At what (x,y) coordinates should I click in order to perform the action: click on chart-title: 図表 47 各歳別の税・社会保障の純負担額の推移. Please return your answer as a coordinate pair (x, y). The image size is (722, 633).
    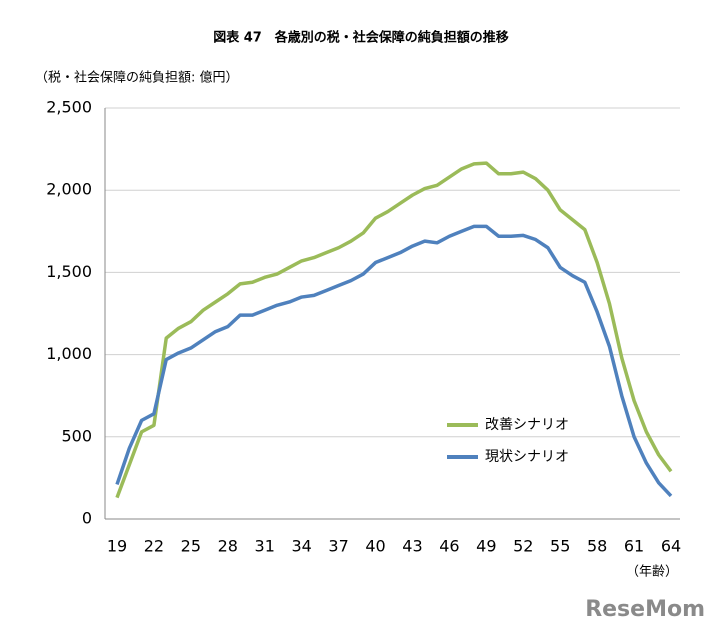
    Looking at the image, I should click on (361, 38).